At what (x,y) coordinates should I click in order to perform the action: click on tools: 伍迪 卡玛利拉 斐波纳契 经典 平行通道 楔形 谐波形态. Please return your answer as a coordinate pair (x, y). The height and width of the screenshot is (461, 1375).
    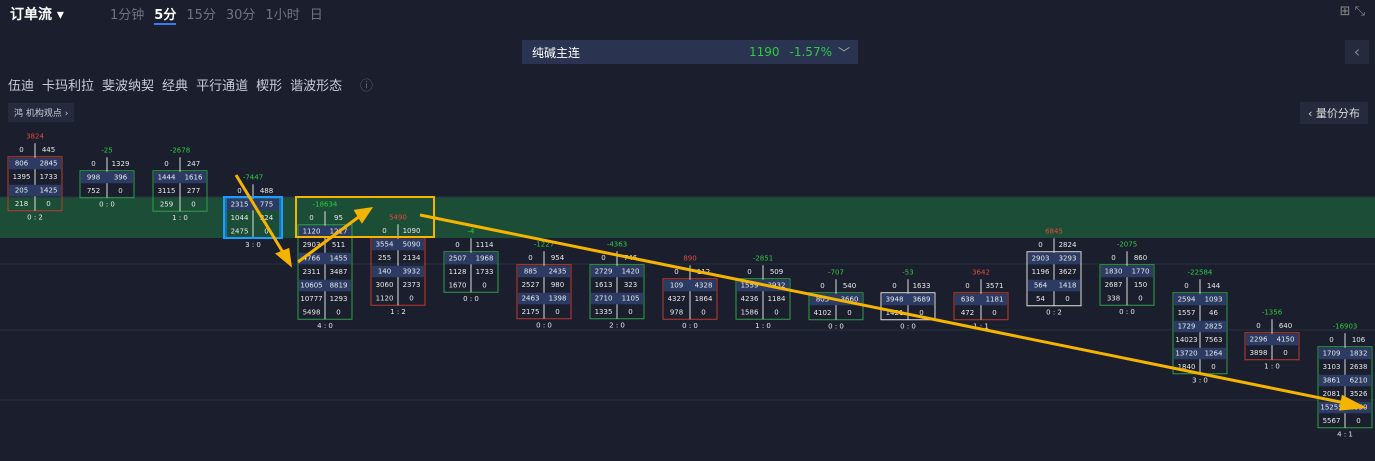
    Looking at the image, I should click on (179, 84).